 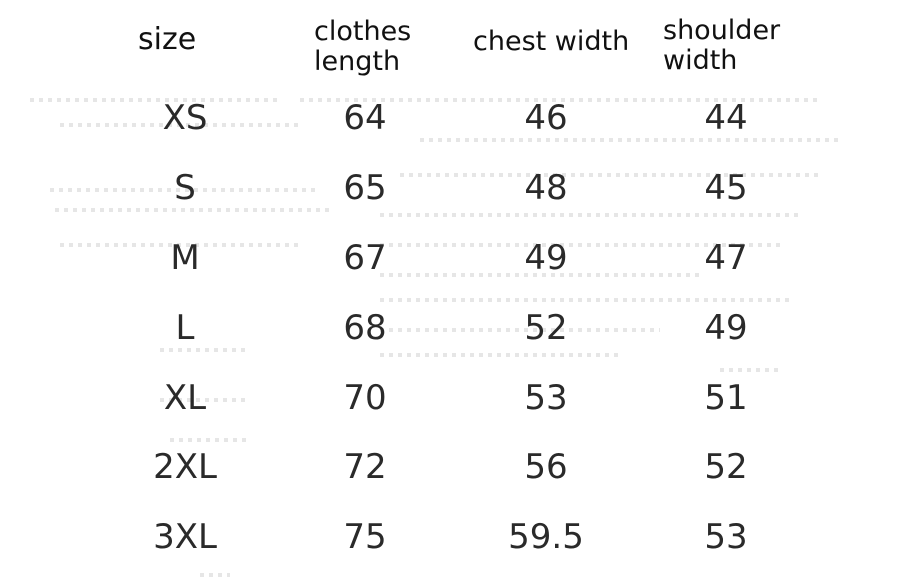 What do you see at coordinates (365, 118) in the screenshot?
I see `measure-cell: 64` at bounding box center [365, 118].